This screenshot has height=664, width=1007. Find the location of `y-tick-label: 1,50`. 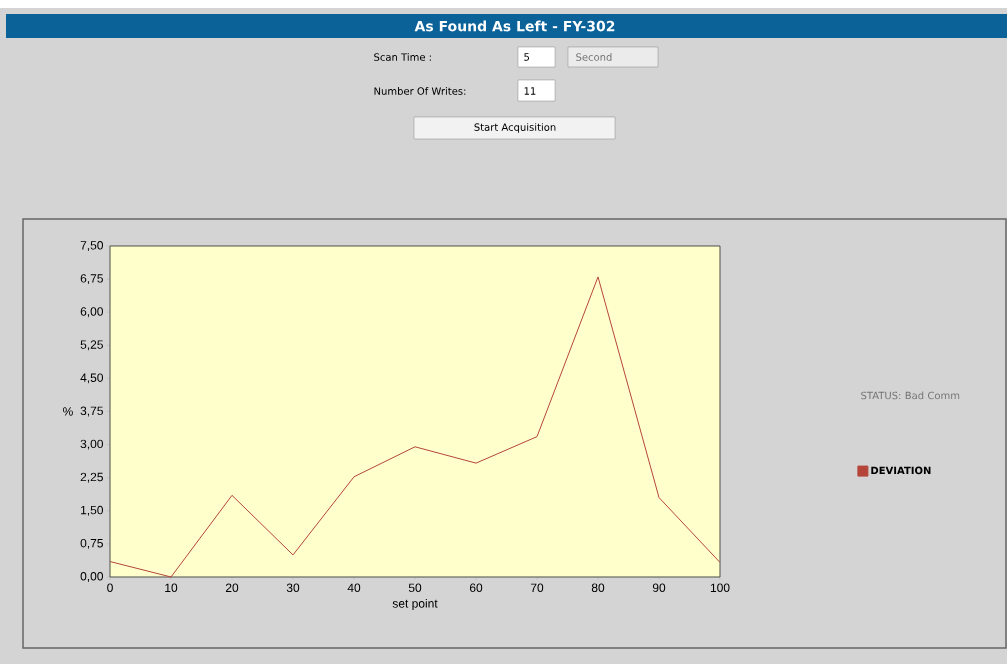

y-tick-label: 1,50 is located at coordinates (92, 510).